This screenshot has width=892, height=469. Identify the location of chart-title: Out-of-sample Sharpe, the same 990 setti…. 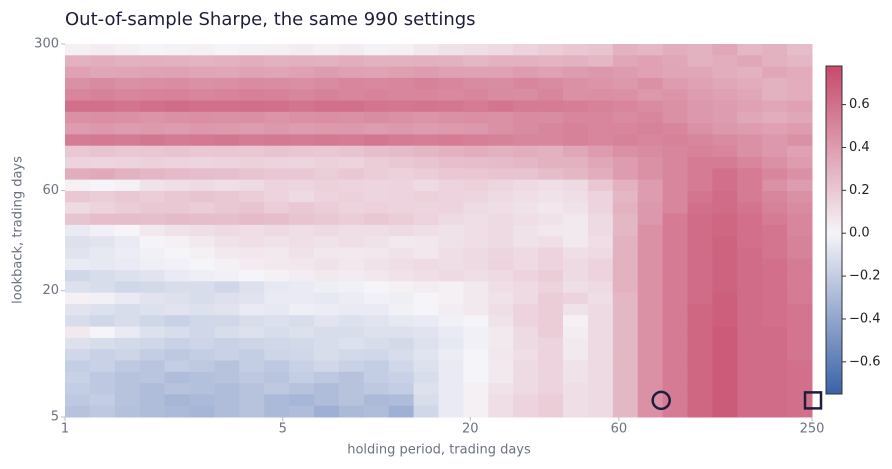
(270, 19).